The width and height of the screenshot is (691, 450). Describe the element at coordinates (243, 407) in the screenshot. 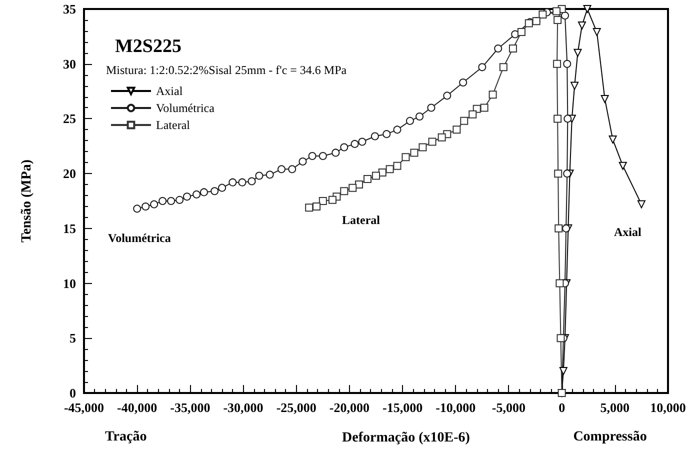

I see `x-tick-label: -30,000` at that location.